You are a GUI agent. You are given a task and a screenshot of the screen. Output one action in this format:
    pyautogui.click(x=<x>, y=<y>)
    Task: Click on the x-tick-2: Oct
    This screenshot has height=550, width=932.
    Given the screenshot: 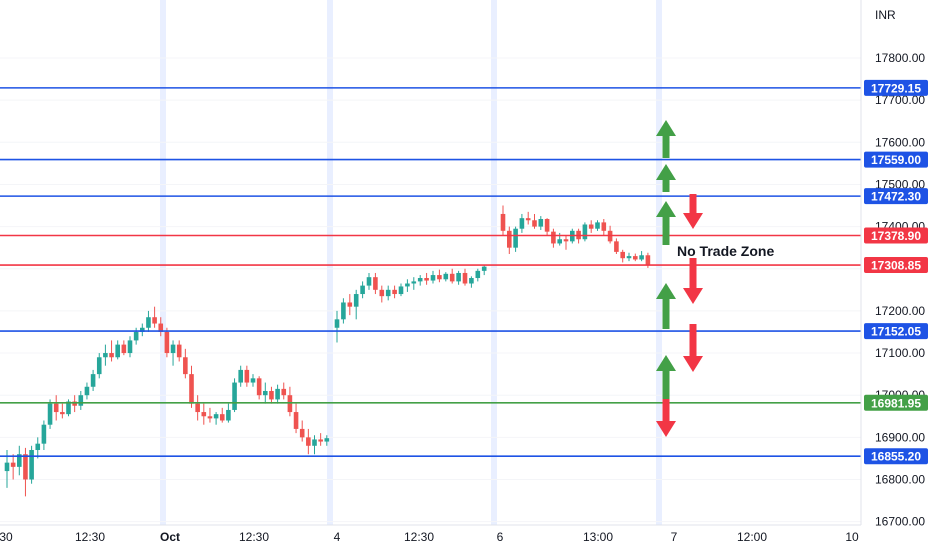 What is the action you would take?
    pyautogui.click(x=170, y=537)
    